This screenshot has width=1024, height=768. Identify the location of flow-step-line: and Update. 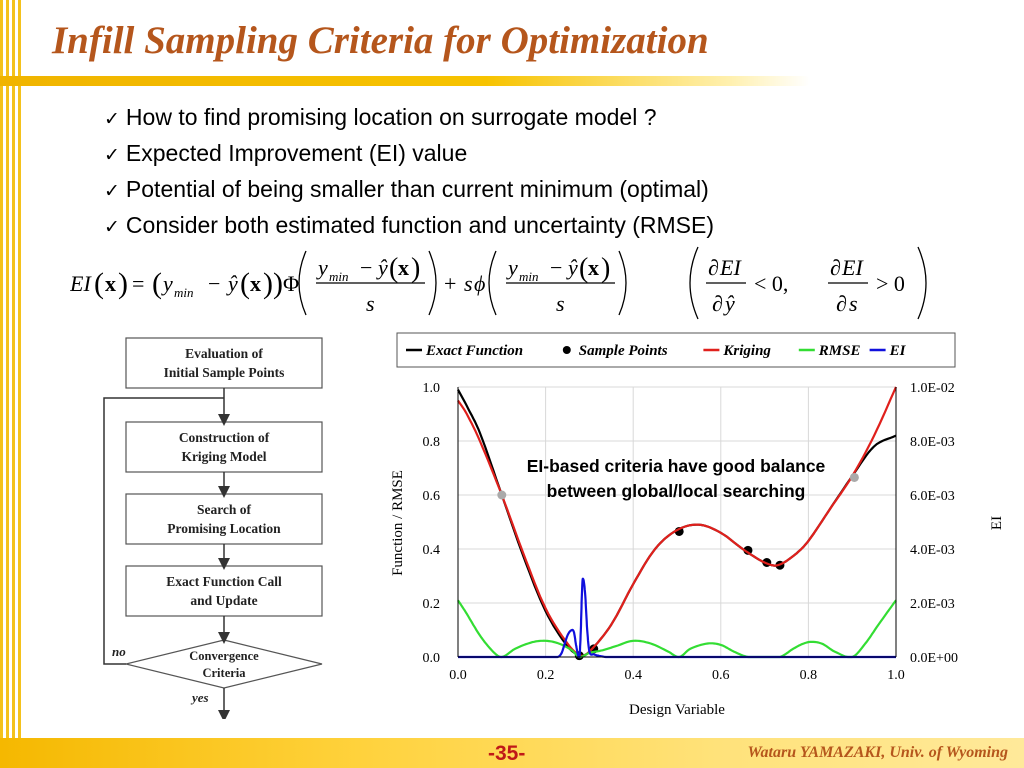
(223, 600).